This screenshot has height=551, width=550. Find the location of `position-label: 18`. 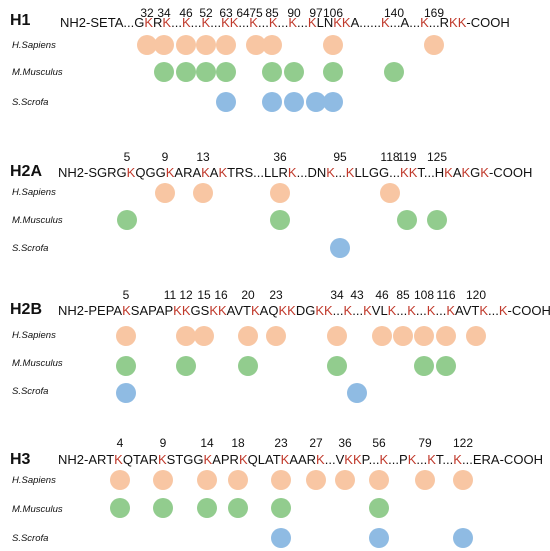

position-label: 18 is located at coordinates (238, 443).